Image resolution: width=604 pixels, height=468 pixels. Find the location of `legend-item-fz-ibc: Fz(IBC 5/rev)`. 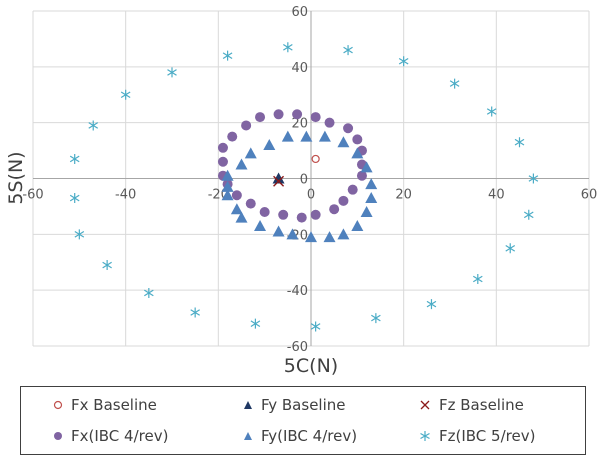

legend-item-fz-ibc: Fz(IBC 5/rev) is located at coordinates (477, 436).